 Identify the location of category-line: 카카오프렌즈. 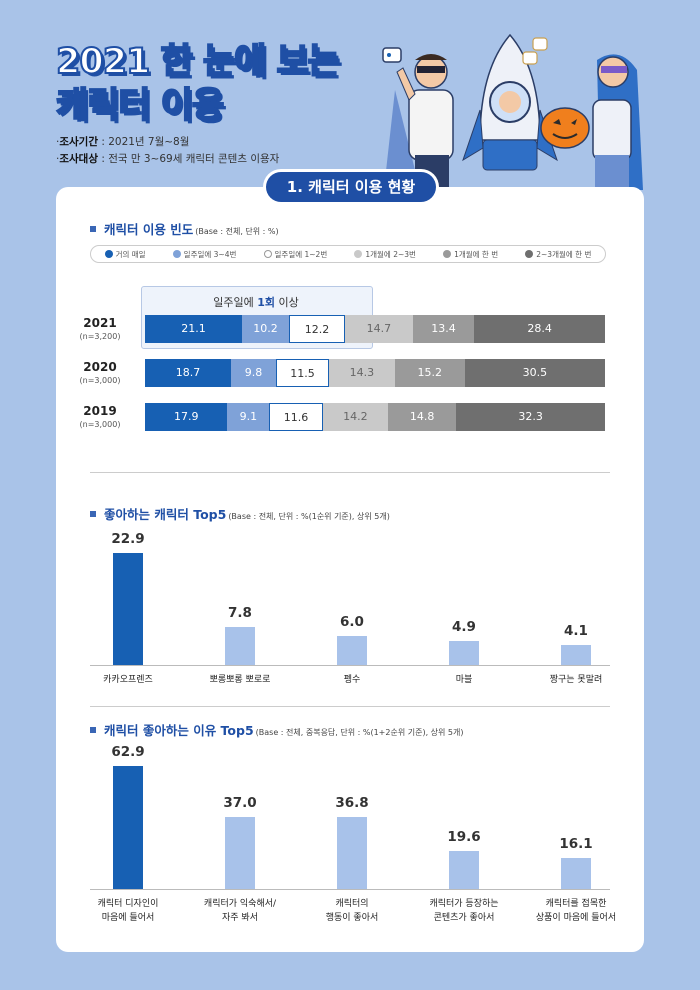
(128, 680).